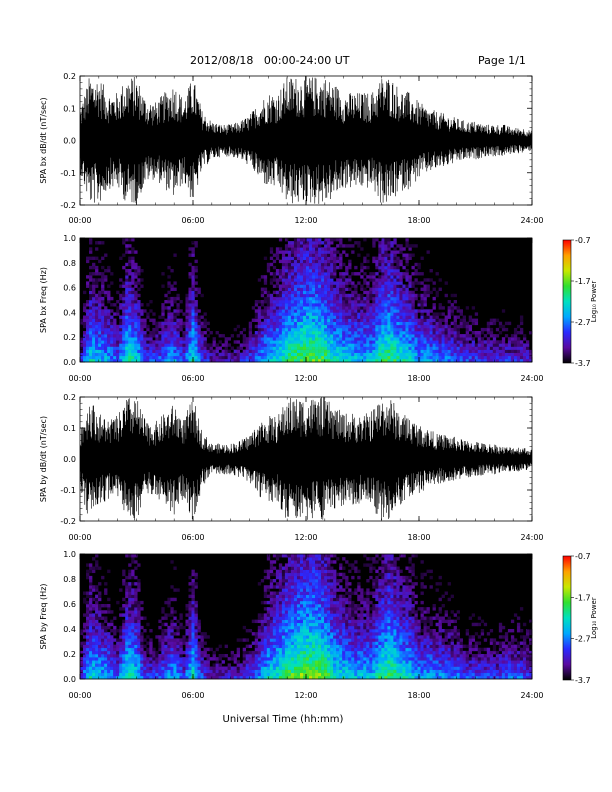  I want to click on x-tick-label: 24:00, so click(531, 378).